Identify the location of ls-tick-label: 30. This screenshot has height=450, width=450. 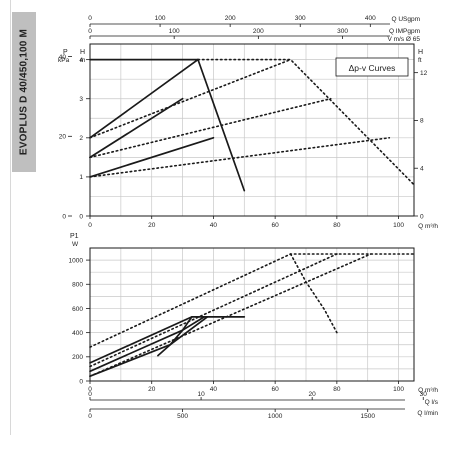
(424, 394).